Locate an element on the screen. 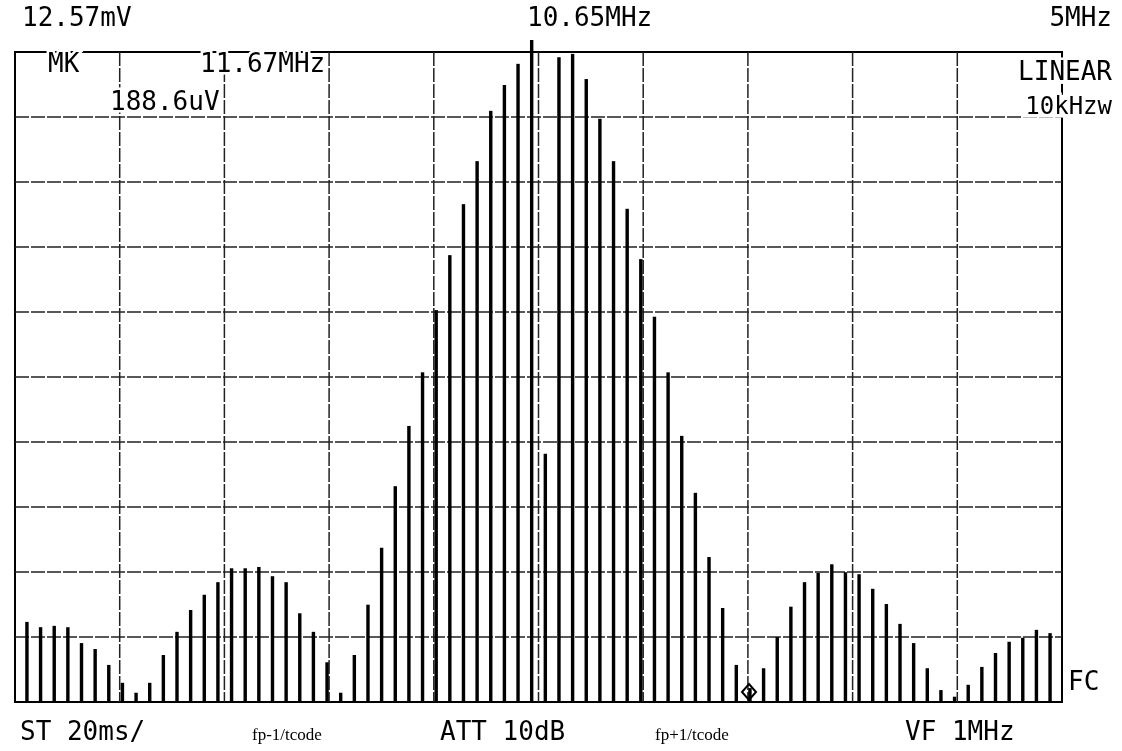 This screenshot has height=751, width=1122. text: fp+1/tcode is located at coordinates (692, 734).